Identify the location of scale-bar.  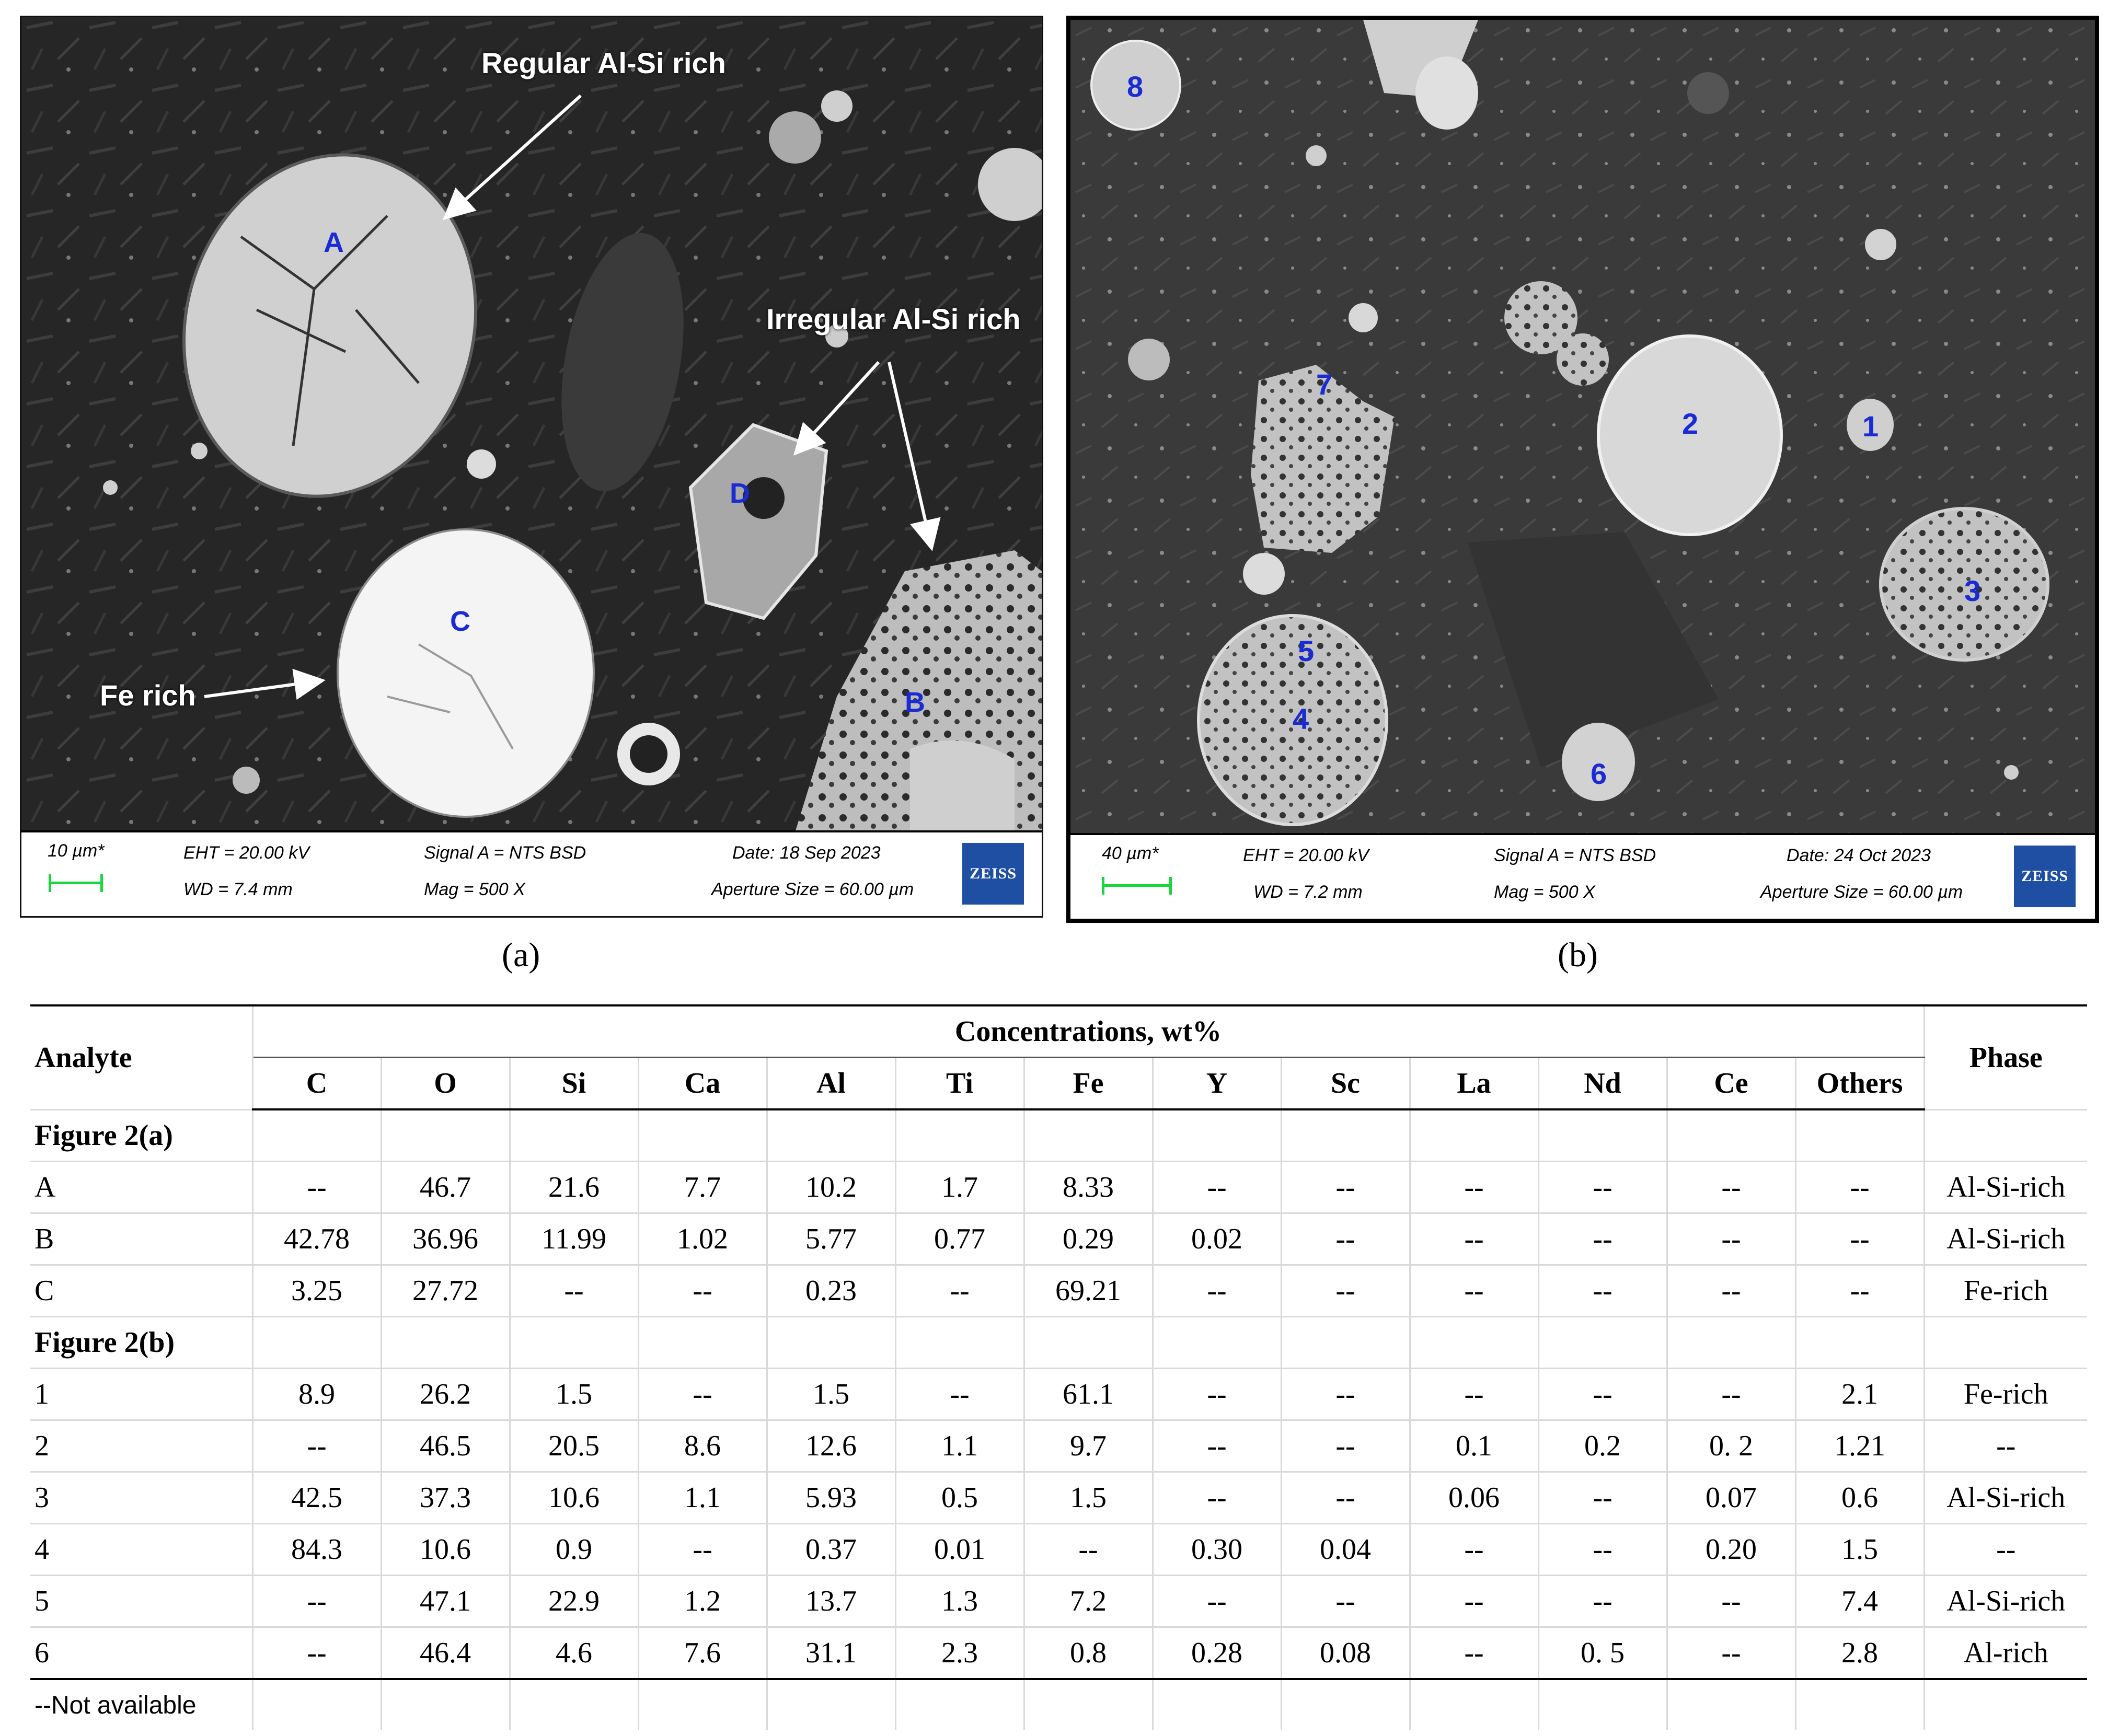
(1137, 886).